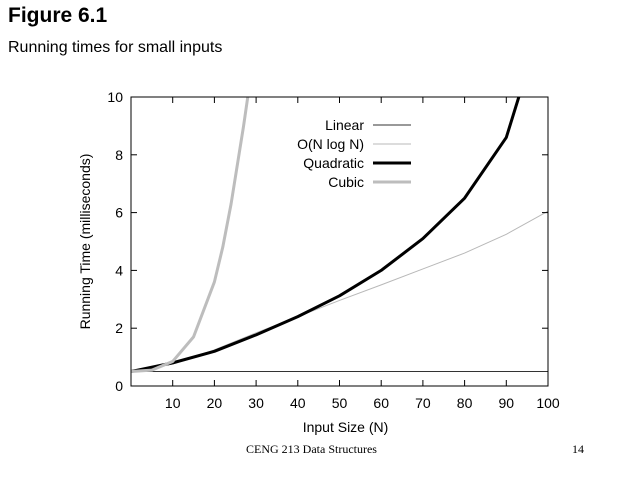 The height and width of the screenshot is (479, 638). I want to click on slide-subtitle: Running times for small inputs, so click(115, 47).